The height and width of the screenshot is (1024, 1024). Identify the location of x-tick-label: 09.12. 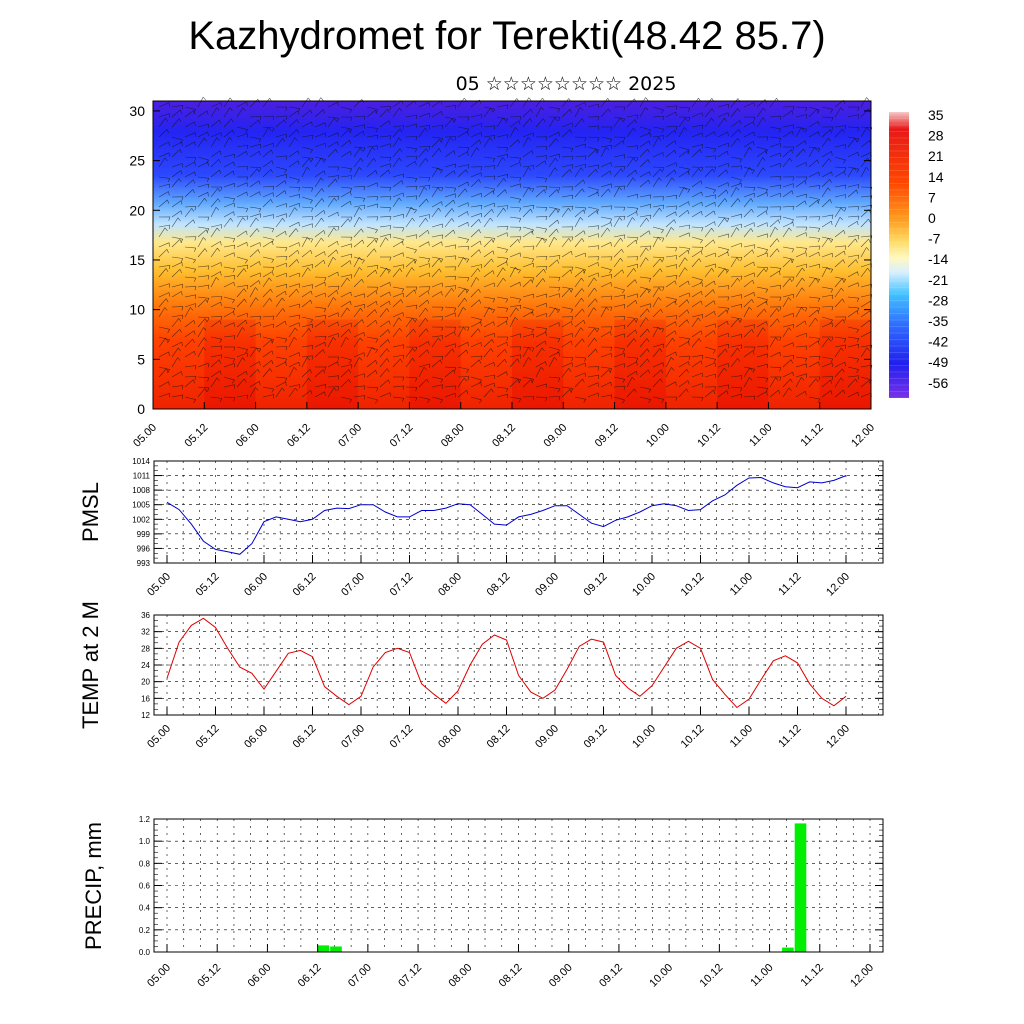
(611, 976).